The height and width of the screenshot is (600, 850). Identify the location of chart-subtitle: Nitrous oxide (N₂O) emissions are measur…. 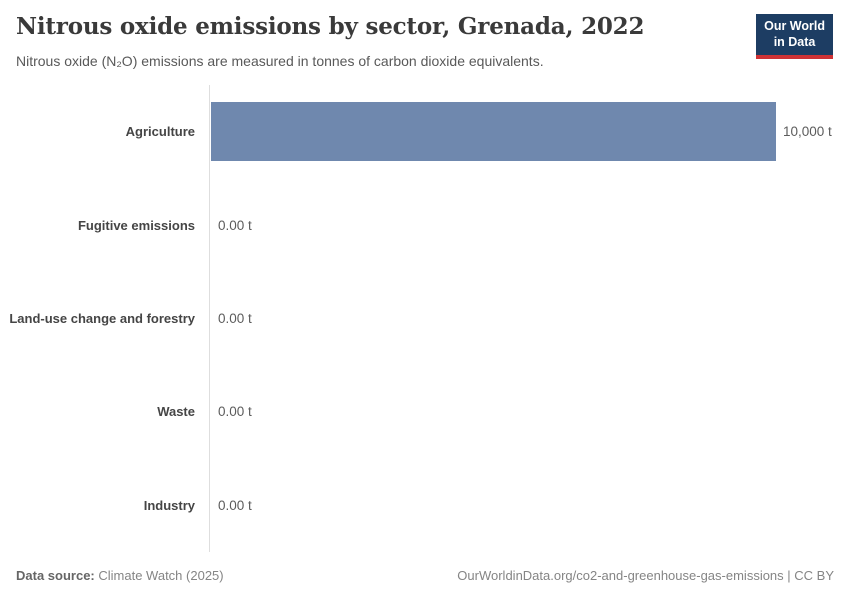
(280, 61).